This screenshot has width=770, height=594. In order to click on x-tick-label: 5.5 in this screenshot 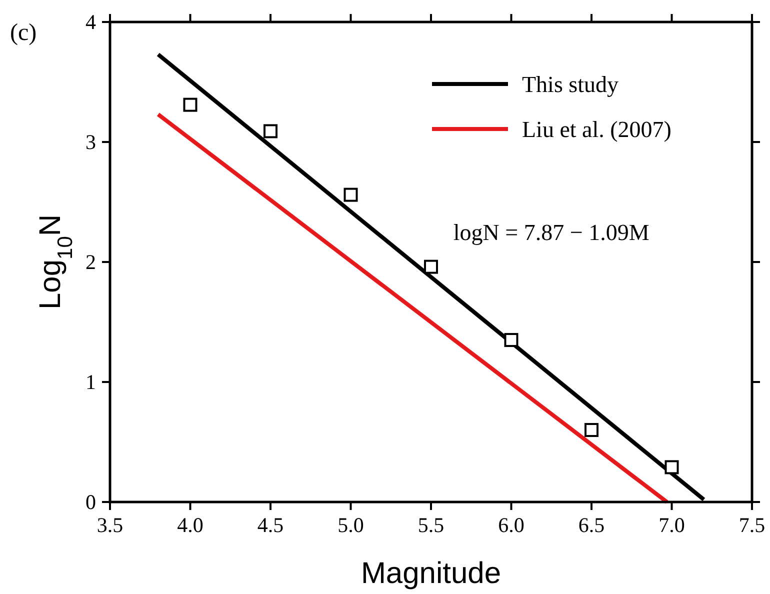, I will do `click(431, 525)`.